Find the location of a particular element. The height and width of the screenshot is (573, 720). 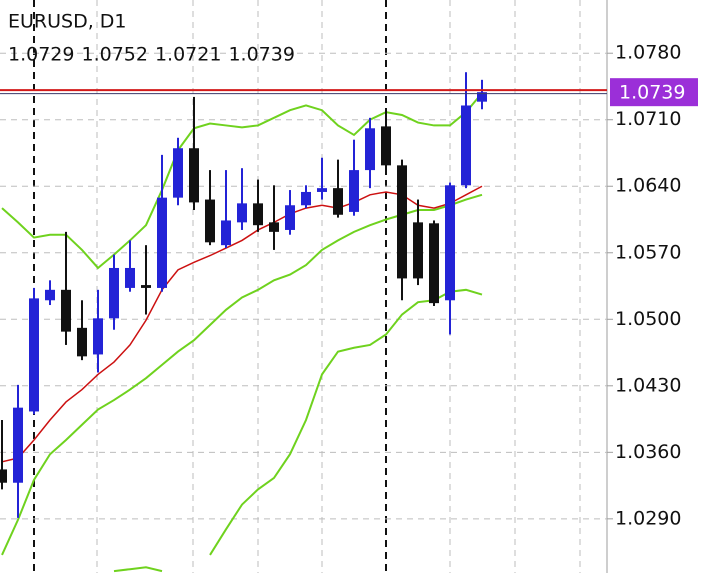

y-tick-label: 1.0780 is located at coordinates (648, 53).